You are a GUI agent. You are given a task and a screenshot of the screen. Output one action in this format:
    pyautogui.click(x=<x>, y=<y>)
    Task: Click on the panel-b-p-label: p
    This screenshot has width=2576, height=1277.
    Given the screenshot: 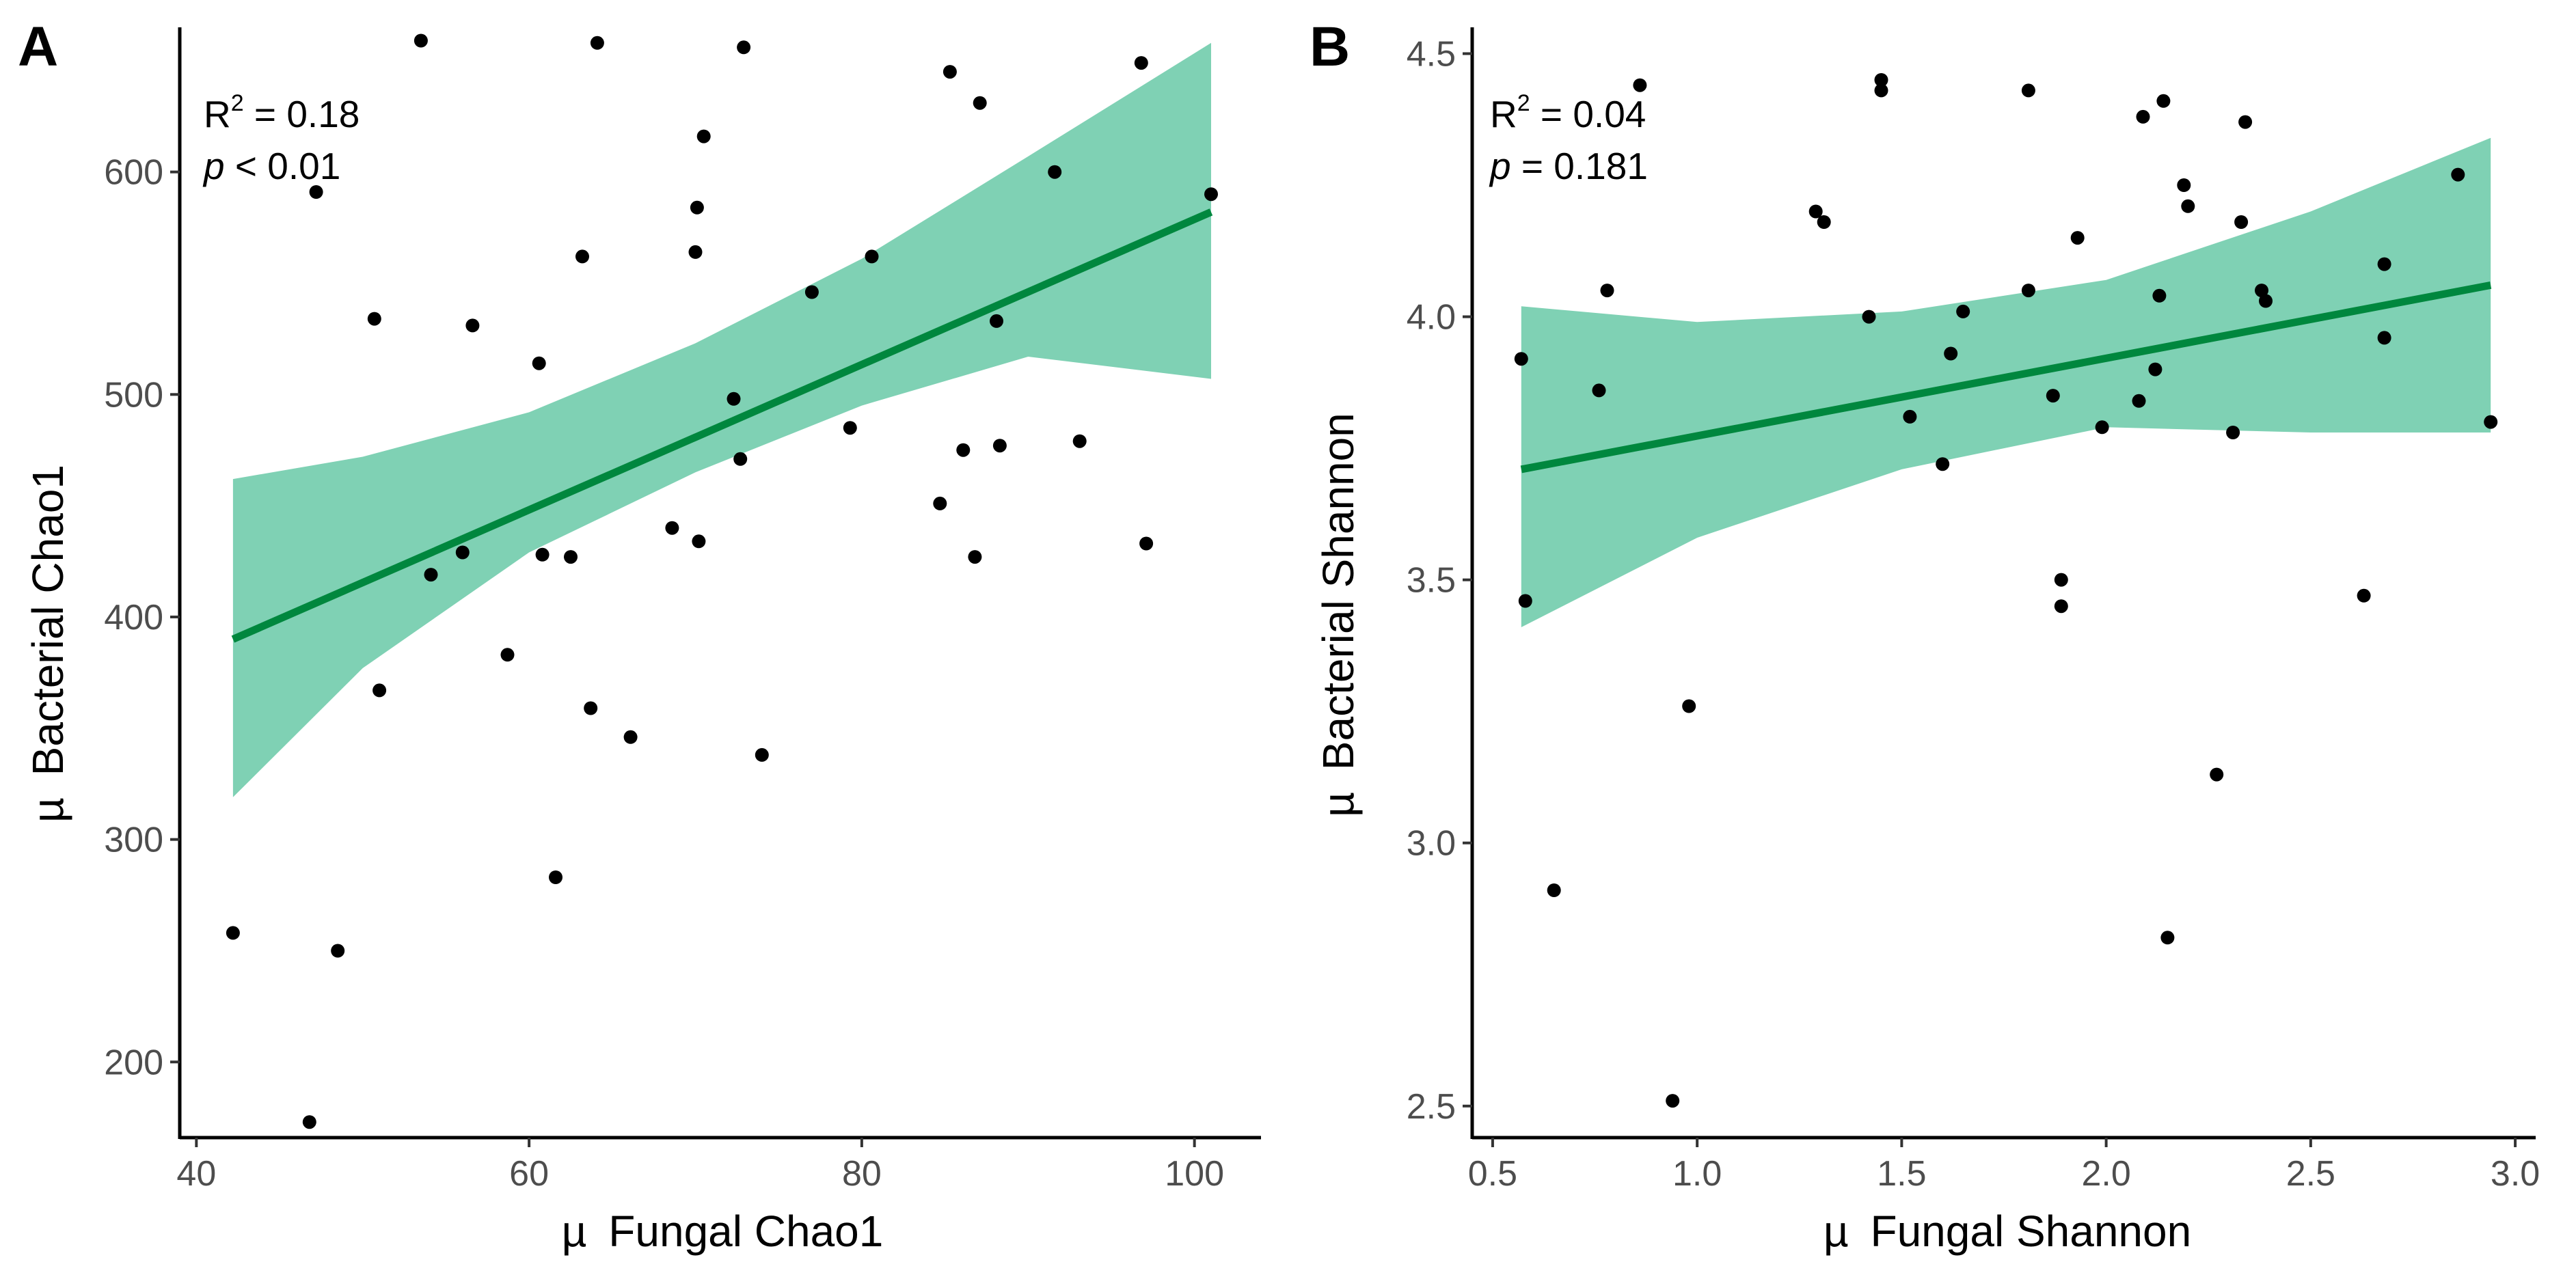 What is the action you would take?
    pyautogui.click(x=1500, y=166)
    